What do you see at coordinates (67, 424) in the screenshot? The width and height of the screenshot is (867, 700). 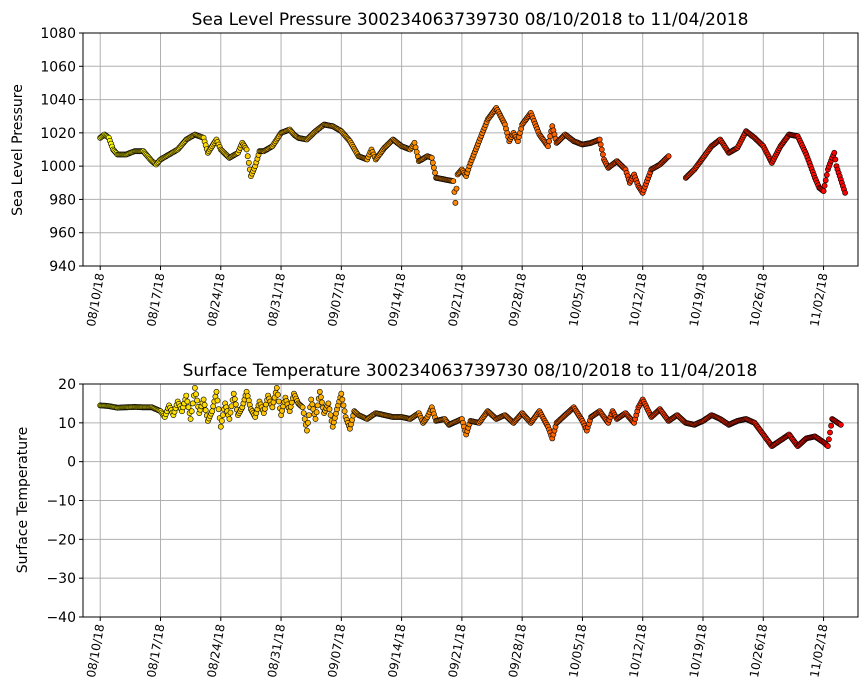 I see `y-tick-label: 10` at bounding box center [67, 424].